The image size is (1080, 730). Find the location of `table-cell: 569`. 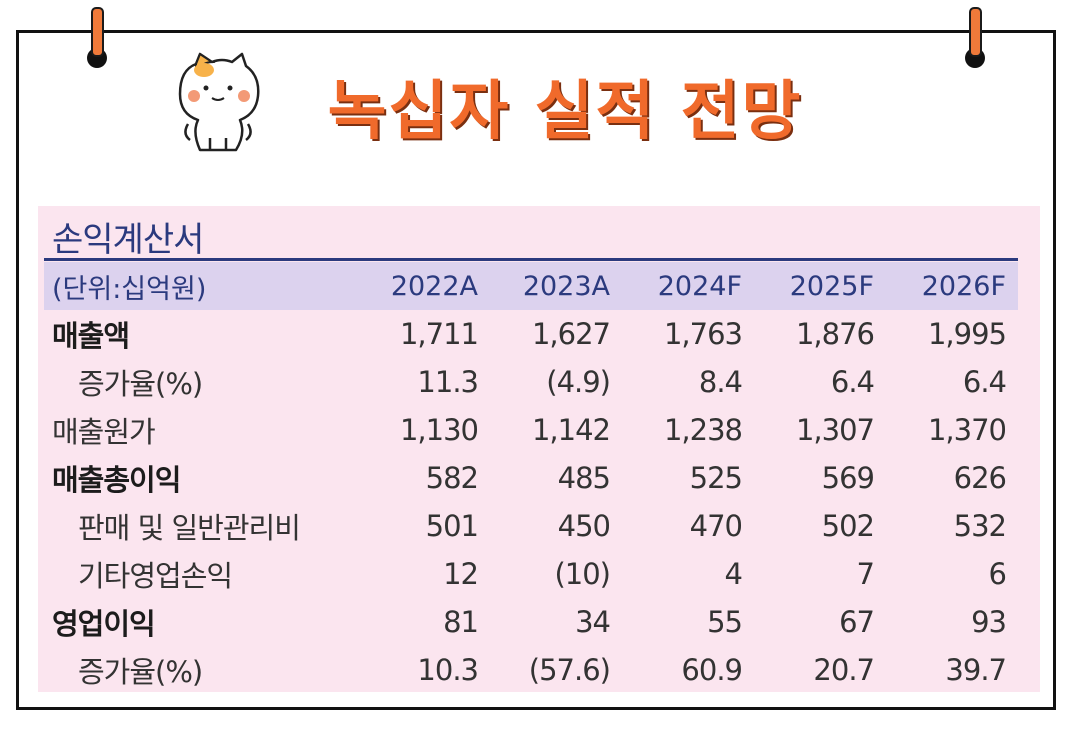

table-cell: 569 is located at coordinates (848, 478).